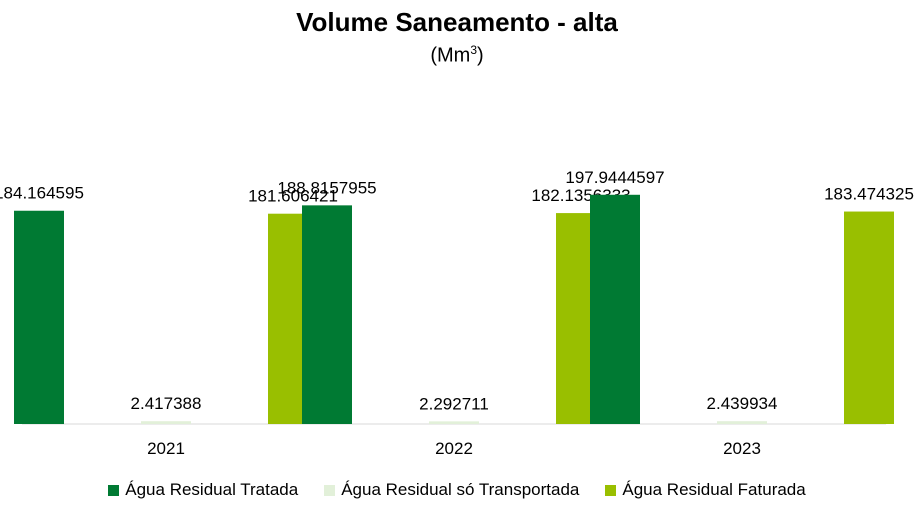  Describe the element at coordinates (460, 489) in the screenshot. I see `legend-label: Água Residual só Transportada` at that location.